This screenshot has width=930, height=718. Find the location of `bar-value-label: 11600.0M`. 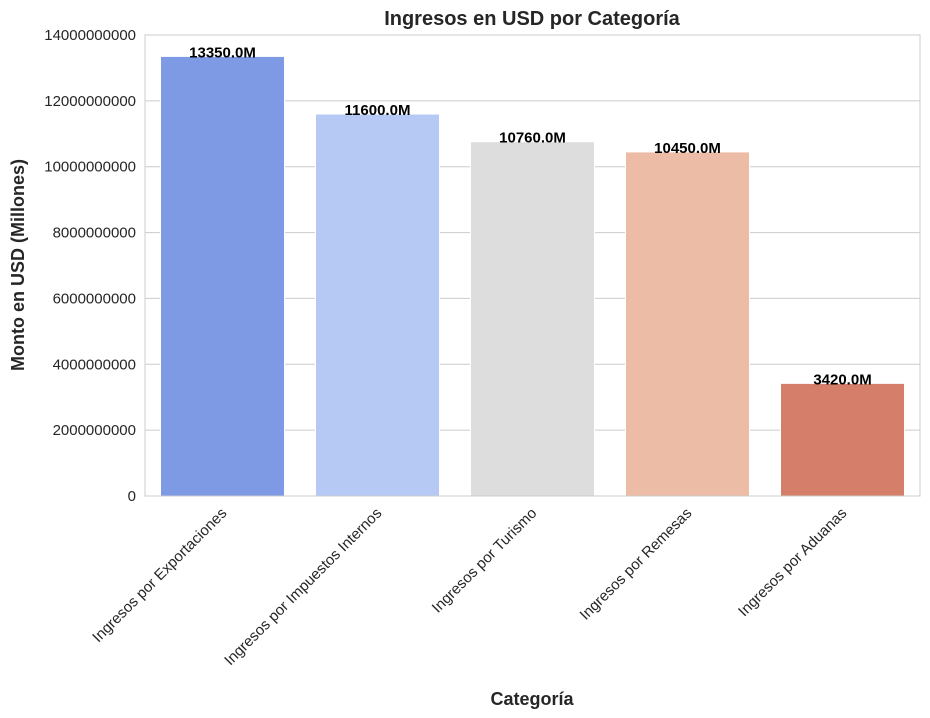

bar-value-label: 11600.0M is located at coordinates (378, 110).